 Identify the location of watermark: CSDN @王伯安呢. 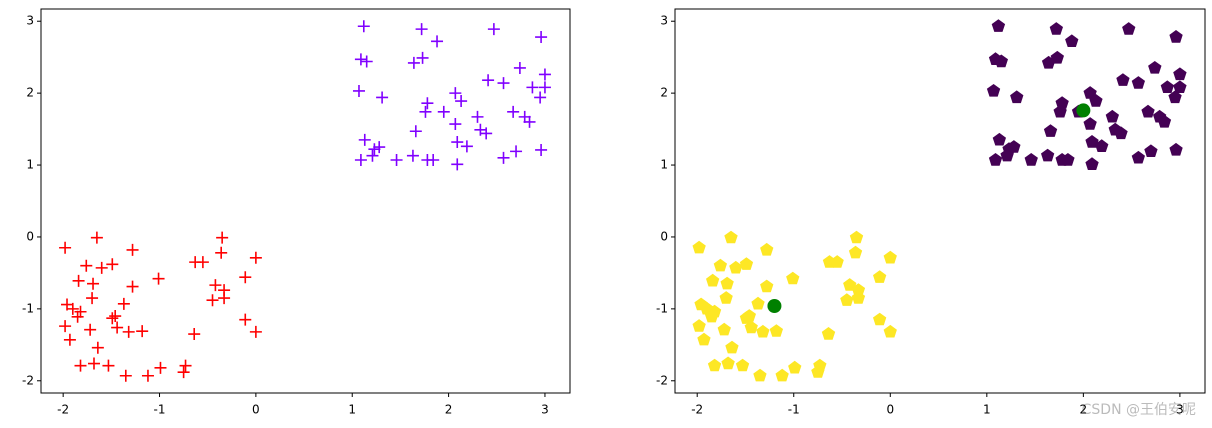
(1139, 410).